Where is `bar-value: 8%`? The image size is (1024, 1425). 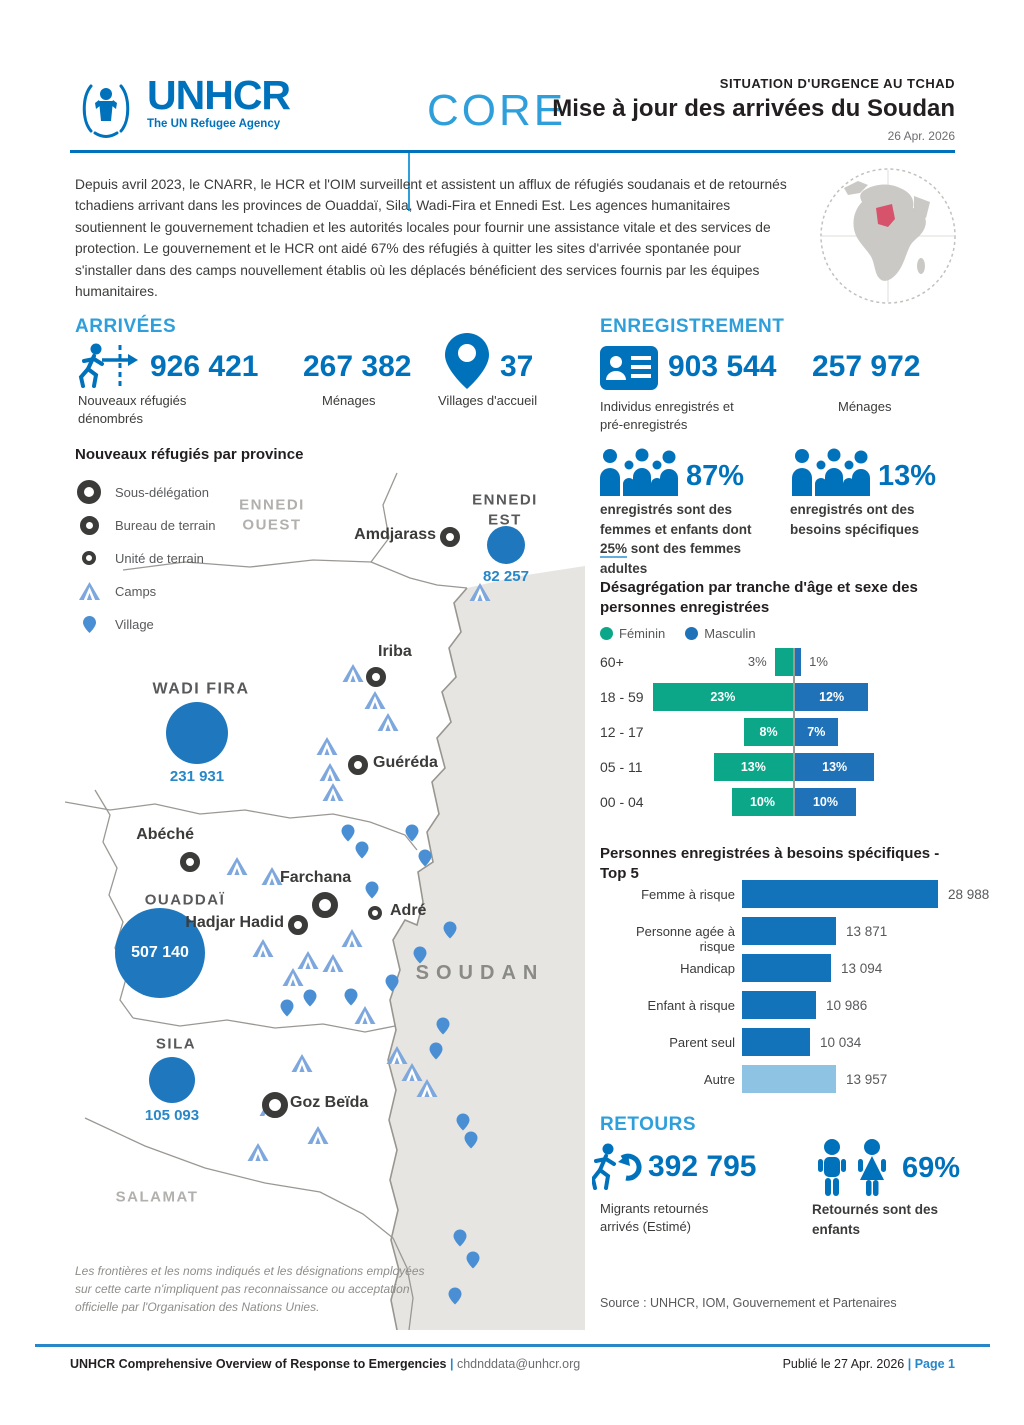 bar-value: 8% is located at coordinates (768, 732).